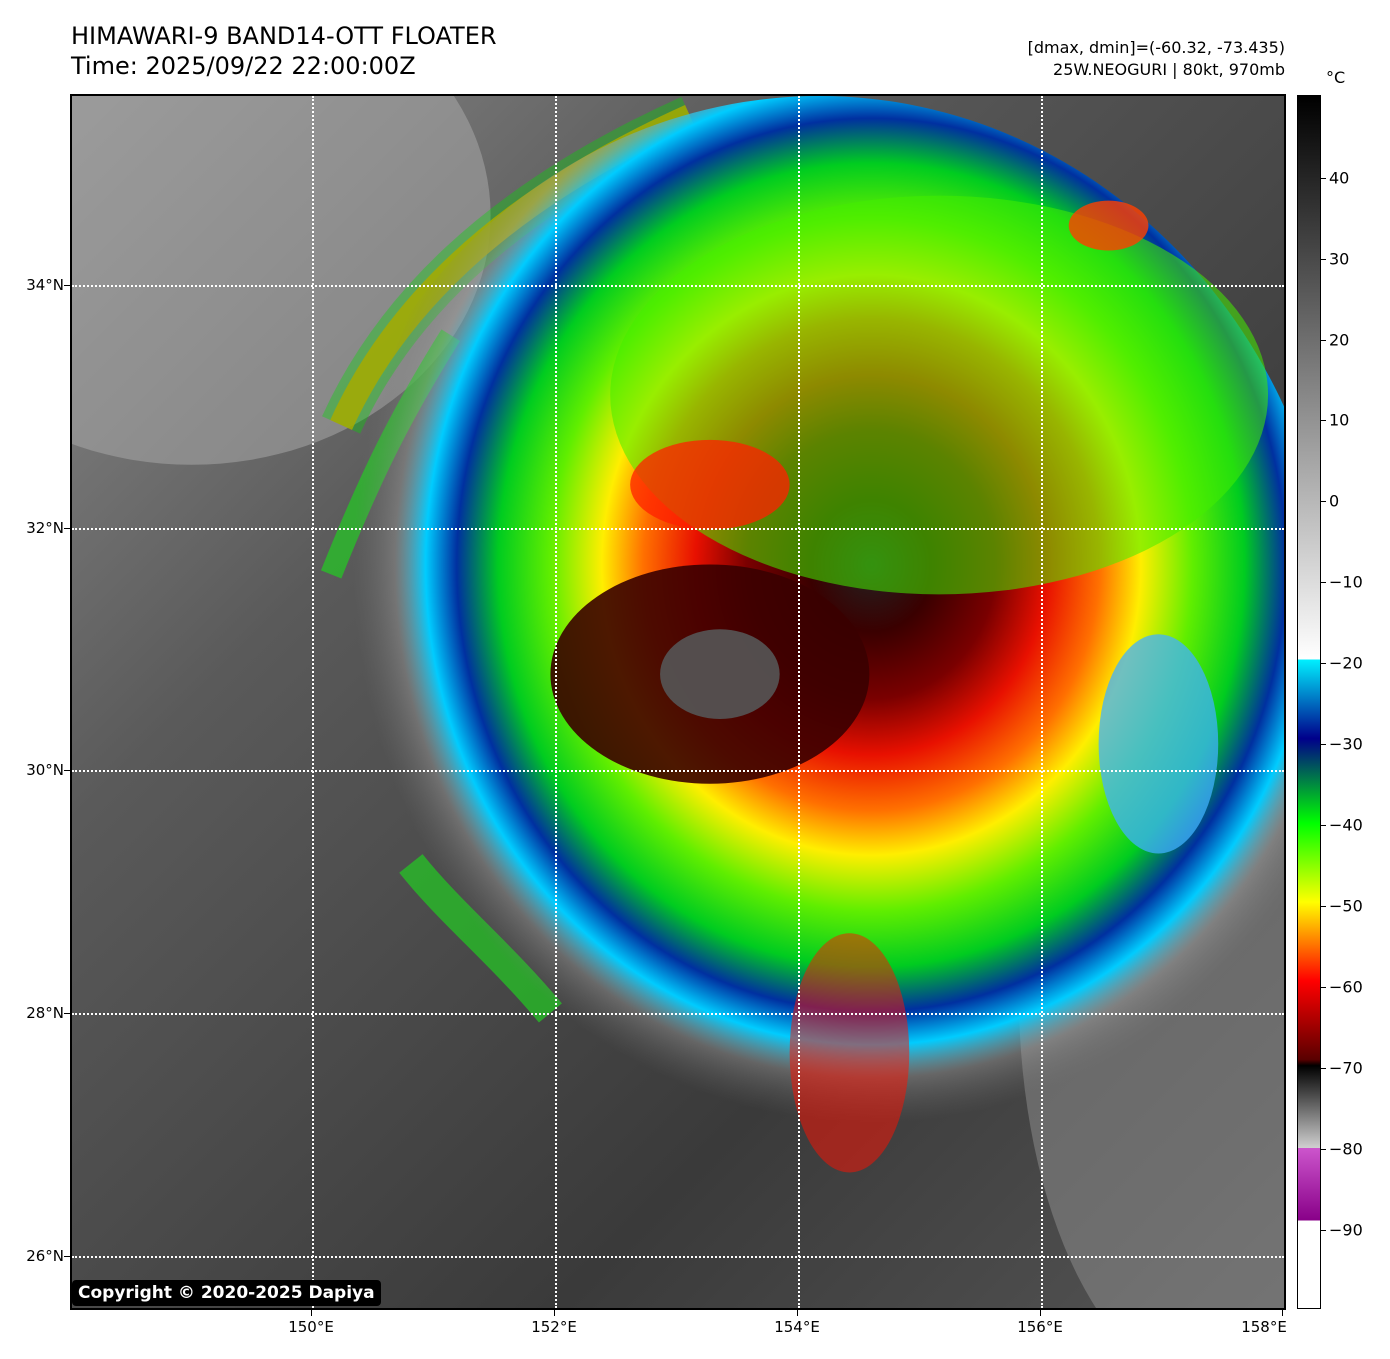 The image size is (1390, 1359). What do you see at coordinates (1346, 825) in the screenshot?
I see `colorbar-label-minus40: −40` at bounding box center [1346, 825].